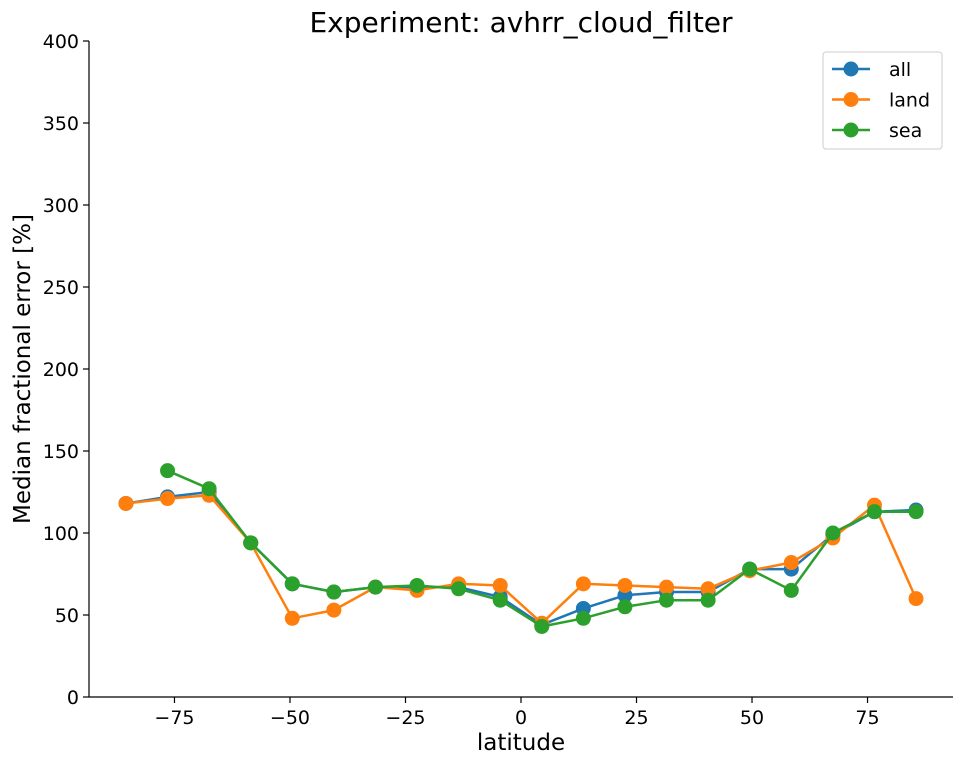 This screenshot has width=966, height=766. I want to click on legend: all land sea, so click(882, 100).